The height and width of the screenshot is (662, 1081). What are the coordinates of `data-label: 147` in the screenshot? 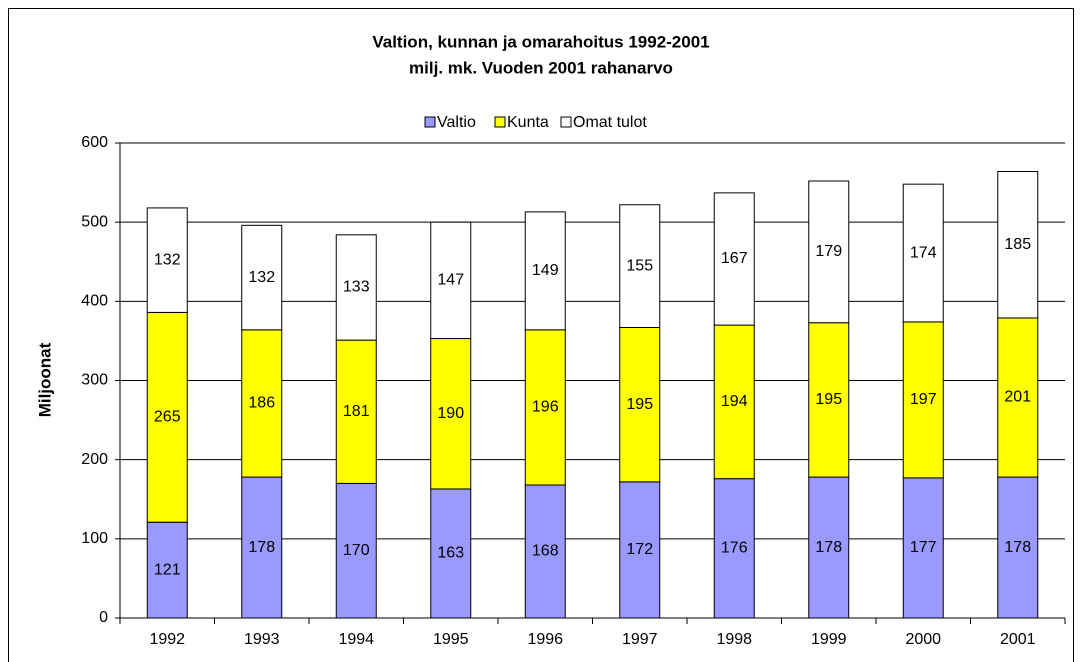 It's located at (450, 280).